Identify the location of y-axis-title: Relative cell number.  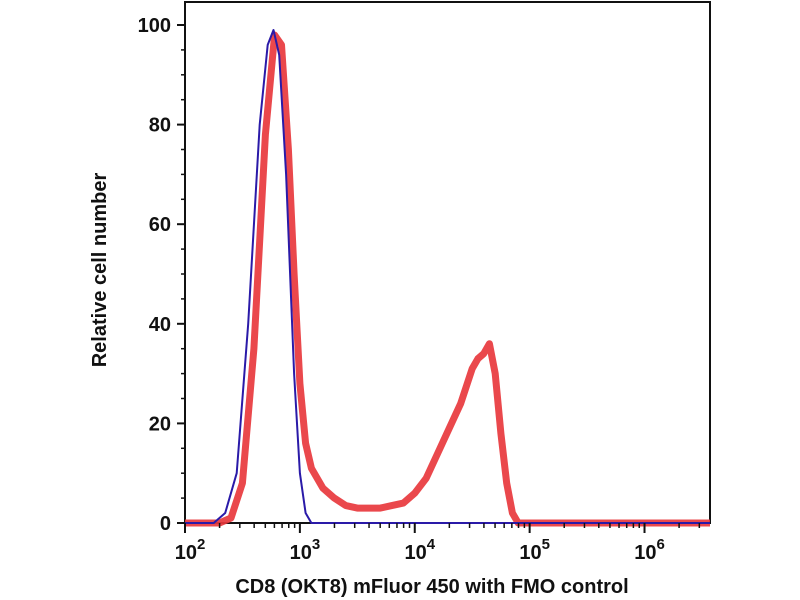
(100, 270).